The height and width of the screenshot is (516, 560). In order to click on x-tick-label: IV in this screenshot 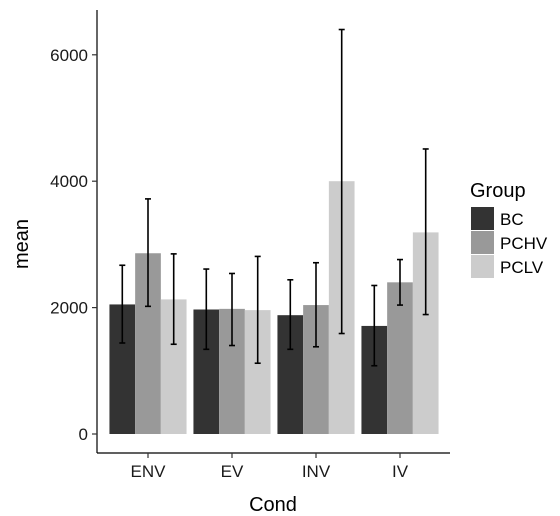, I will do `click(400, 471)`.